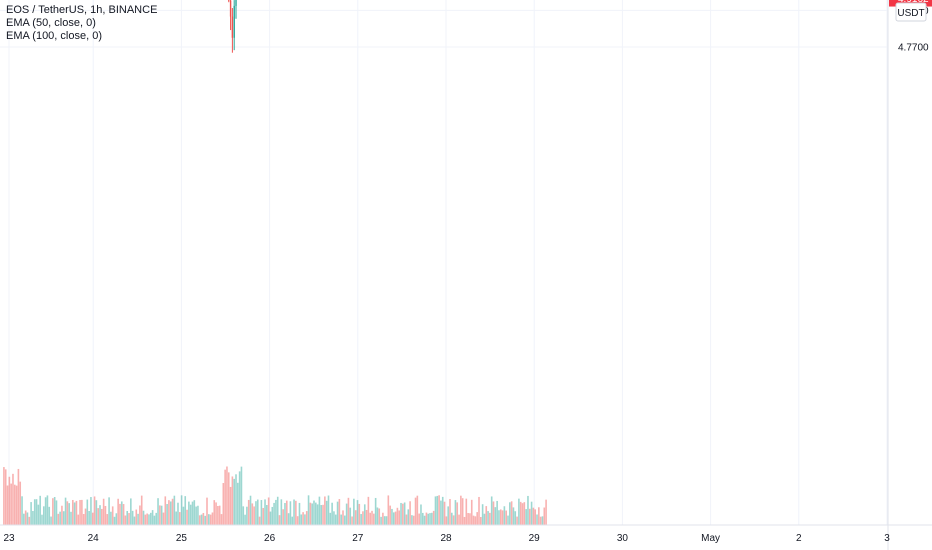  Describe the element at coordinates (446, 538) in the screenshot. I see `time-axis: 23 24 25 26 27 28 29 30 May 2 3` at that location.